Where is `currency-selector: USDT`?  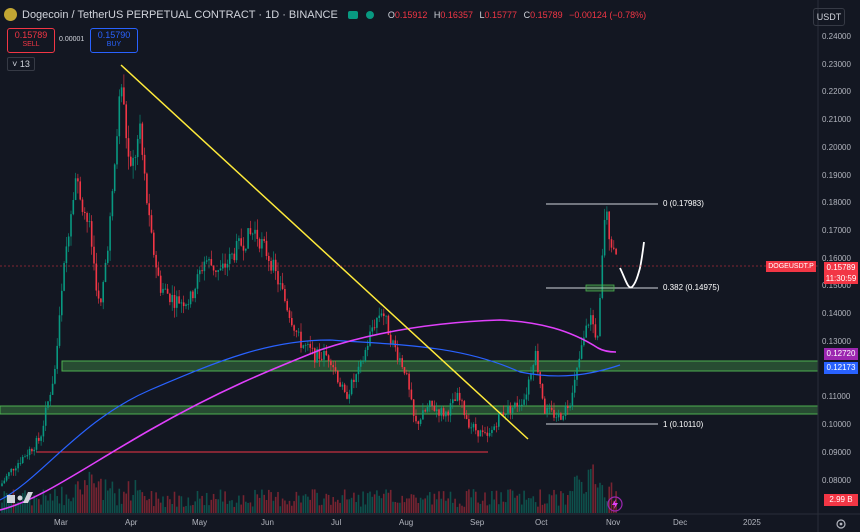
currency-selector: USDT is located at coordinates (829, 17).